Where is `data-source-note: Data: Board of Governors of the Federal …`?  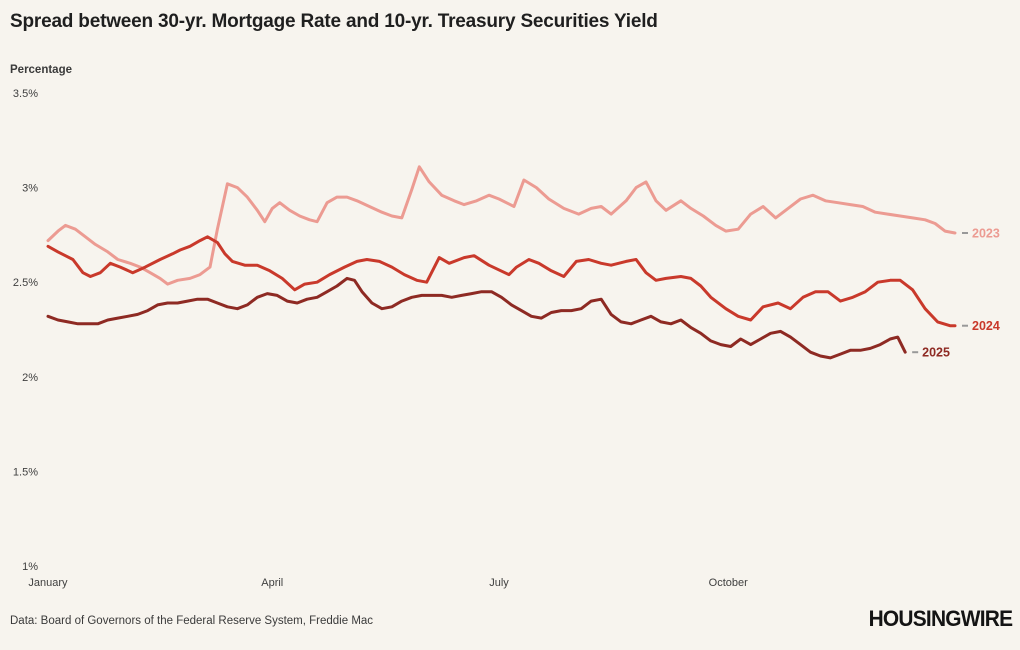 data-source-note: Data: Board of Governors of the Federal … is located at coordinates (192, 621).